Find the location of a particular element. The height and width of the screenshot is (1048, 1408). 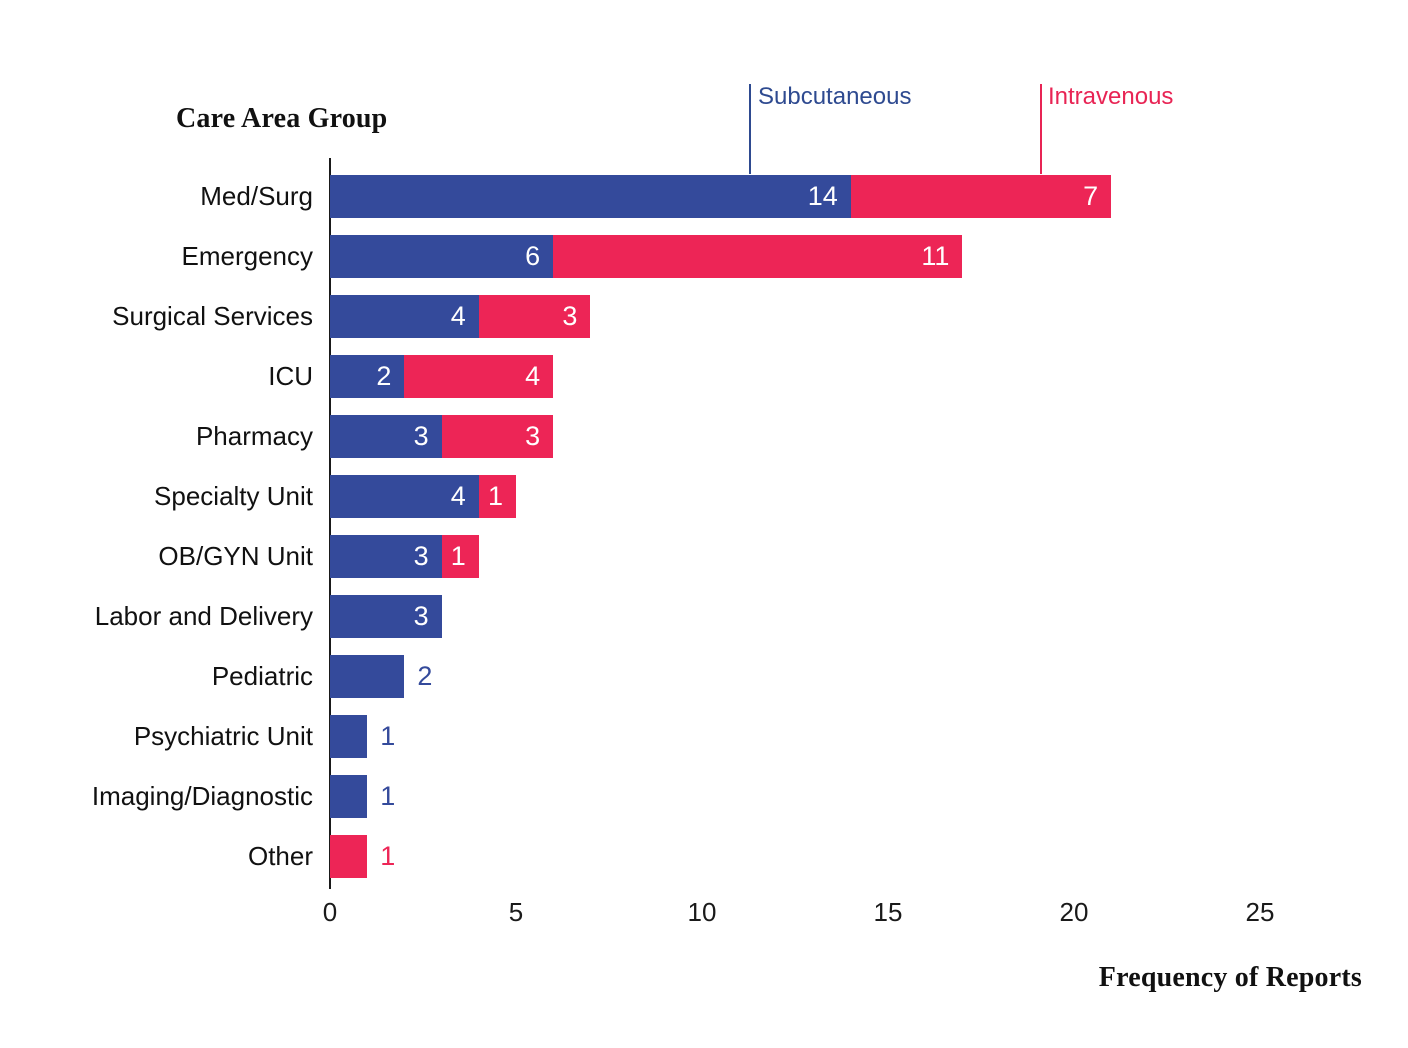

bar-segment-subcutaneous-pharmacy: 3 is located at coordinates (386, 436).